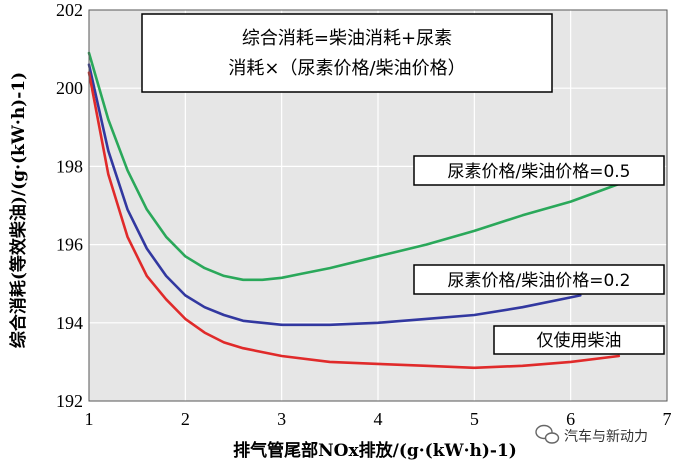 This screenshot has height=467, width=680. I want to click on series-label-0-frame, so click(539, 170).